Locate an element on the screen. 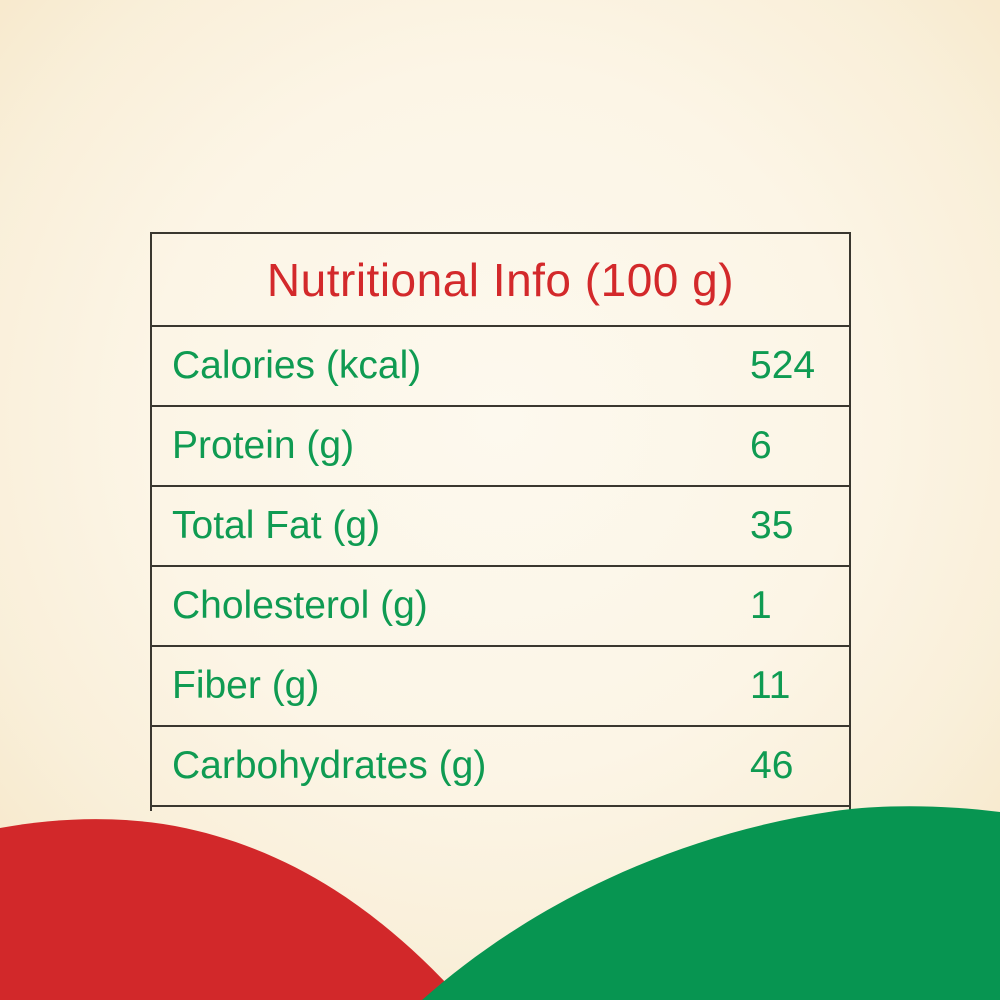  table-title: Nutritional Info (100 g) is located at coordinates (500, 279).